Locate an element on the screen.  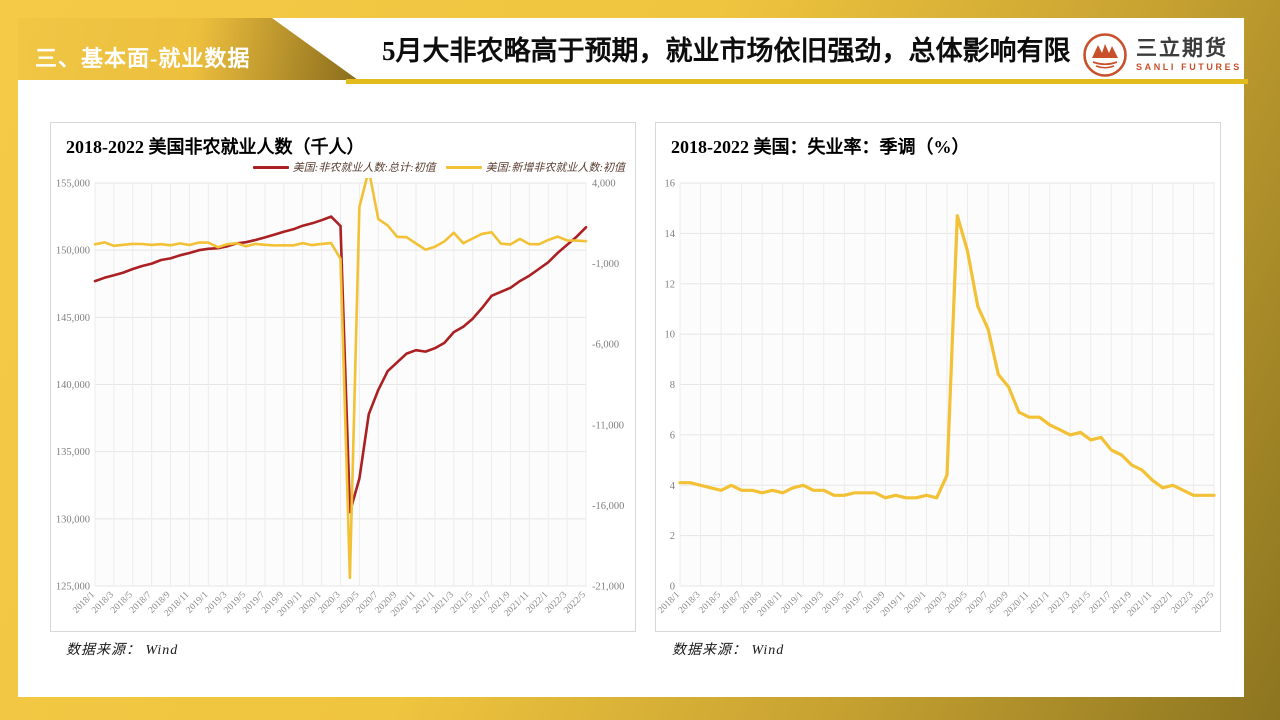
svg-text: 125,000 is located at coordinates (73, 587).